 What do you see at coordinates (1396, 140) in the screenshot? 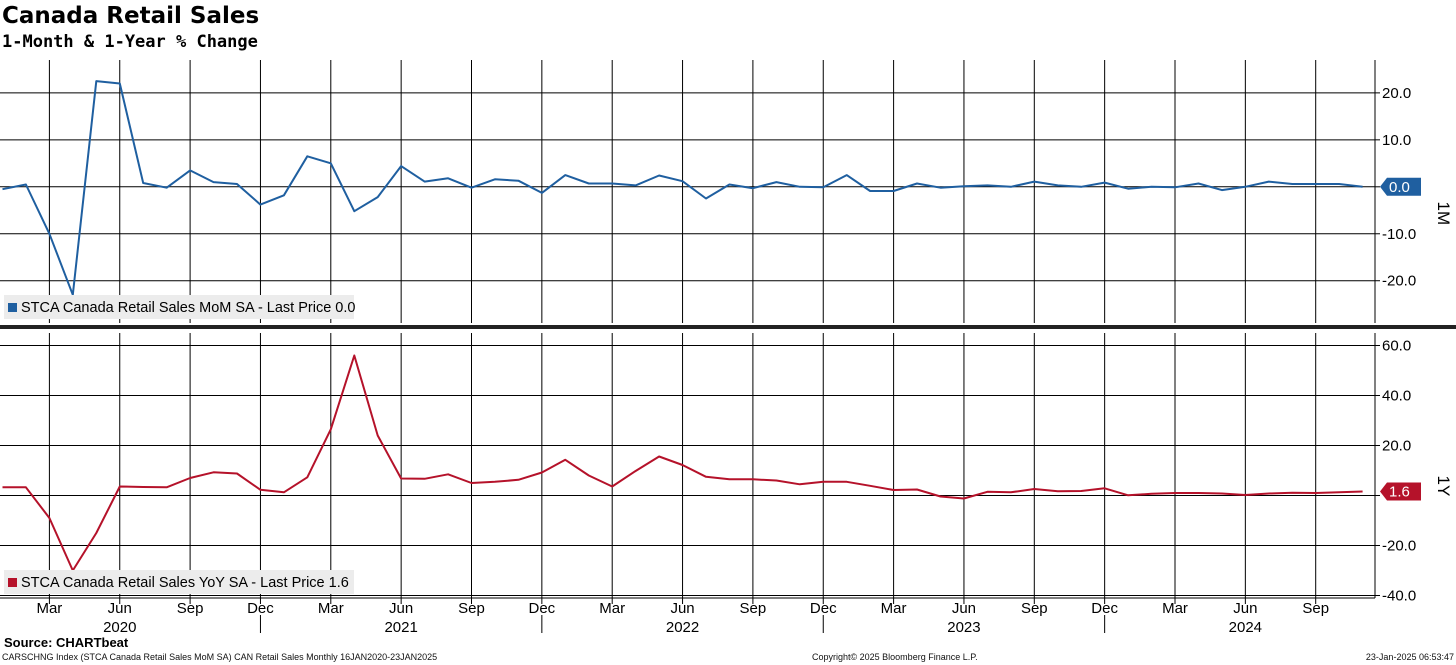
I see `y-tick-label: 10.0` at bounding box center [1396, 140].